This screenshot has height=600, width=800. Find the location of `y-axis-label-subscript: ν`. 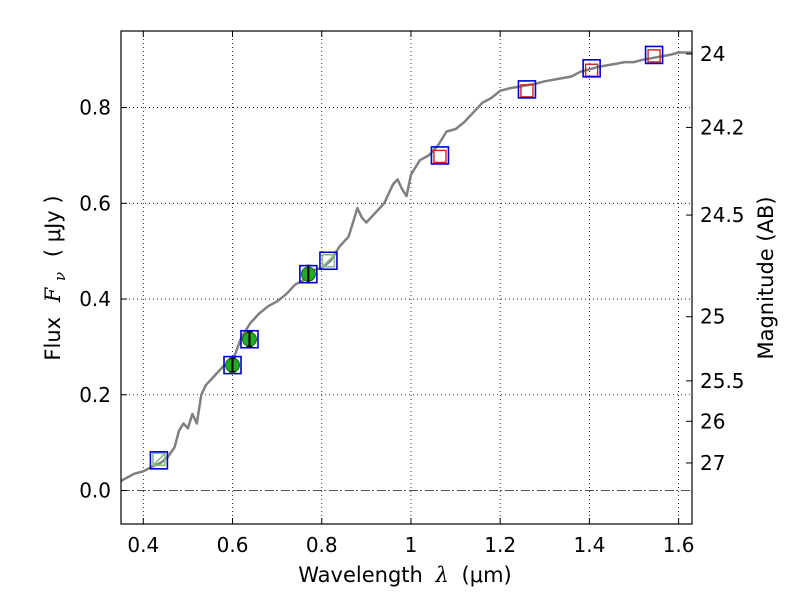

y-axis-label-subscript: ν is located at coordinates (60, 276).